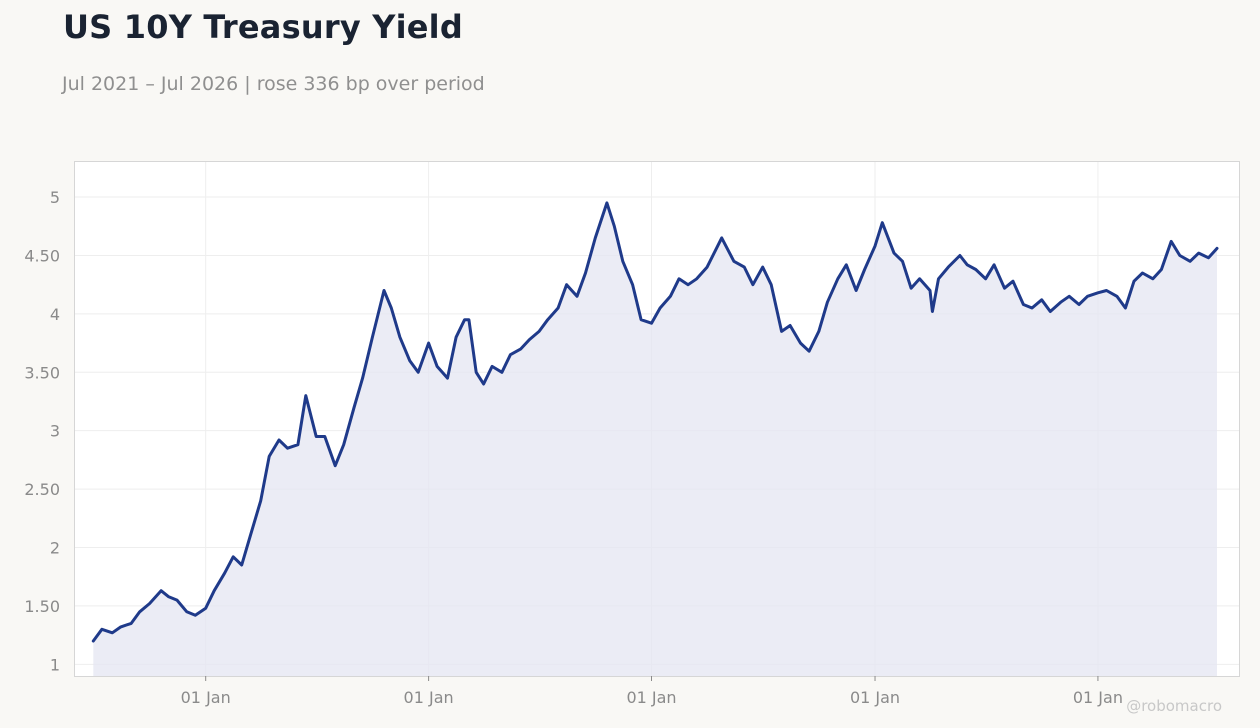 The width and height of the screenshot is (1260, 728). Describe the element at coordinates (42, 431) in the screenshot. I see `y-axis-ticks: 1 1.50 2 2.50 3 3.50 4 4.50 5` at that location.